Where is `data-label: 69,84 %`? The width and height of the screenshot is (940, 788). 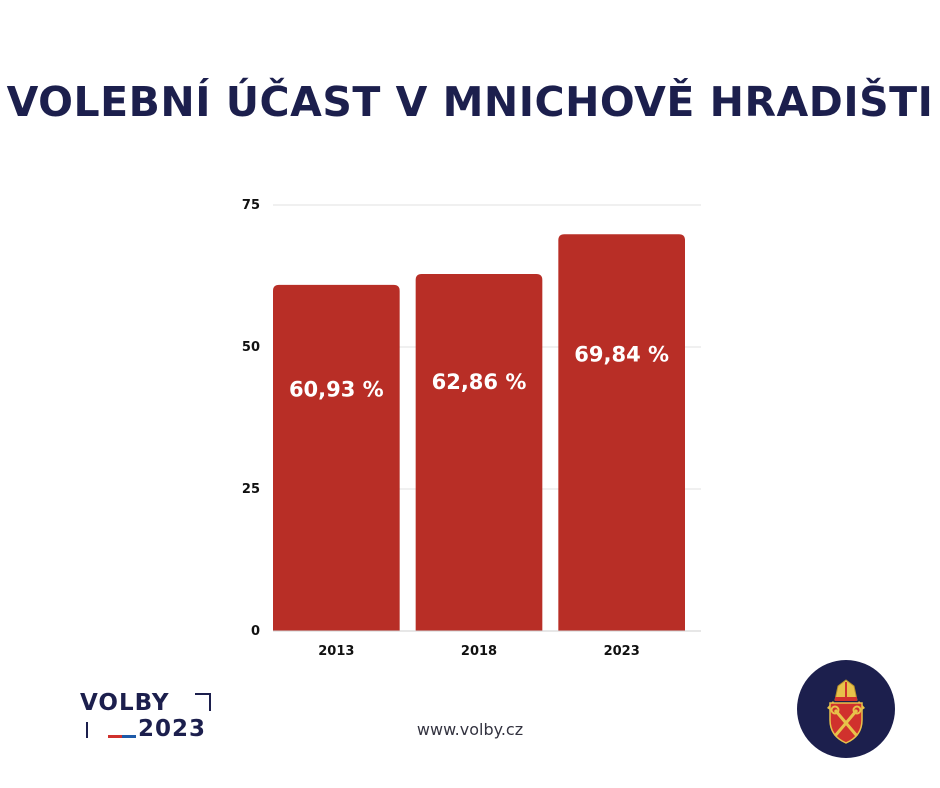 data-label: 69,84 % is located at coordinates (621, 354).